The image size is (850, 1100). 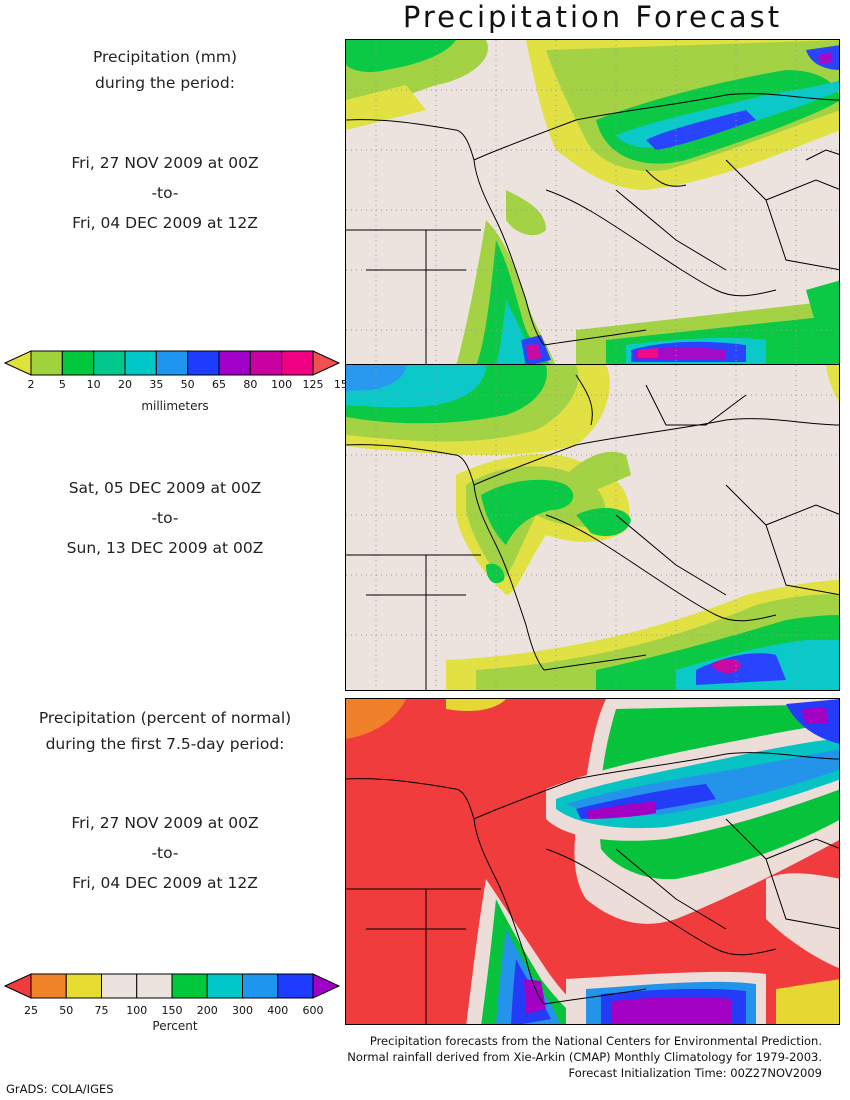 I want to click on colorbar-mm-unit: millimeters, so click(x=175, y=406).